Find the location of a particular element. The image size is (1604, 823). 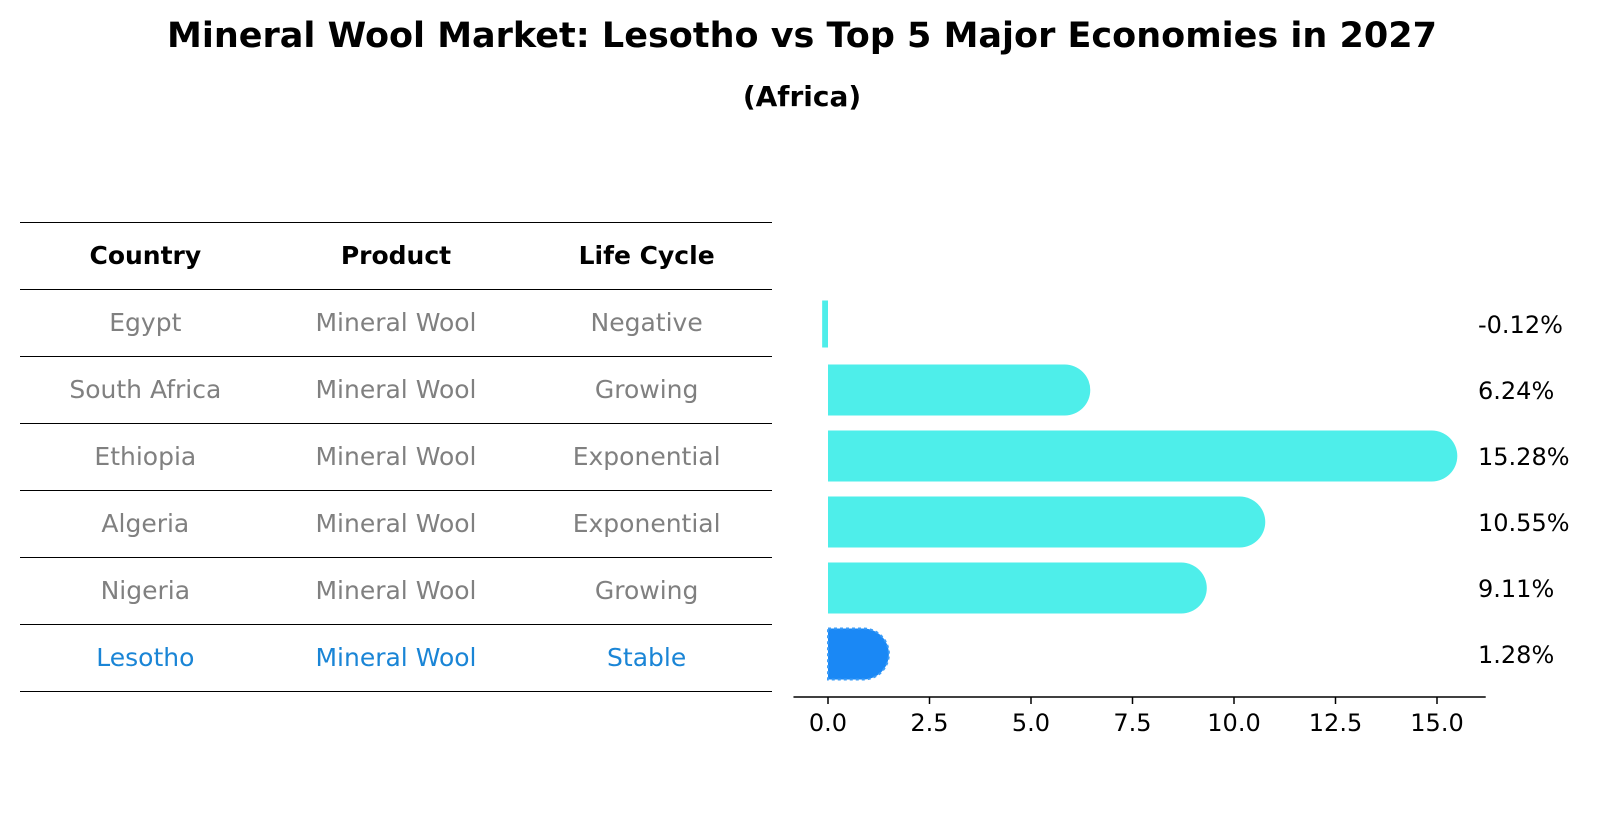

table-row: Nigeria Mineral Wool Growing is located at coordinates (396, 590).